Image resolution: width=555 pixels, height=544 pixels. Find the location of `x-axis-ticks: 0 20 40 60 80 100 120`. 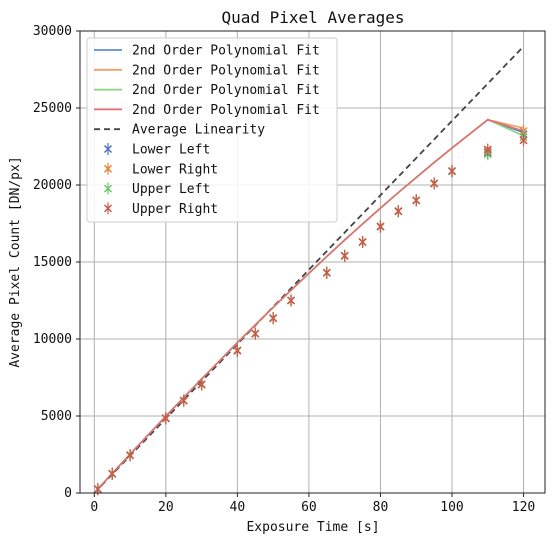

x-axis-ticks: 0 20 40 60 80 100 120 is located at coordinates (312, 504).